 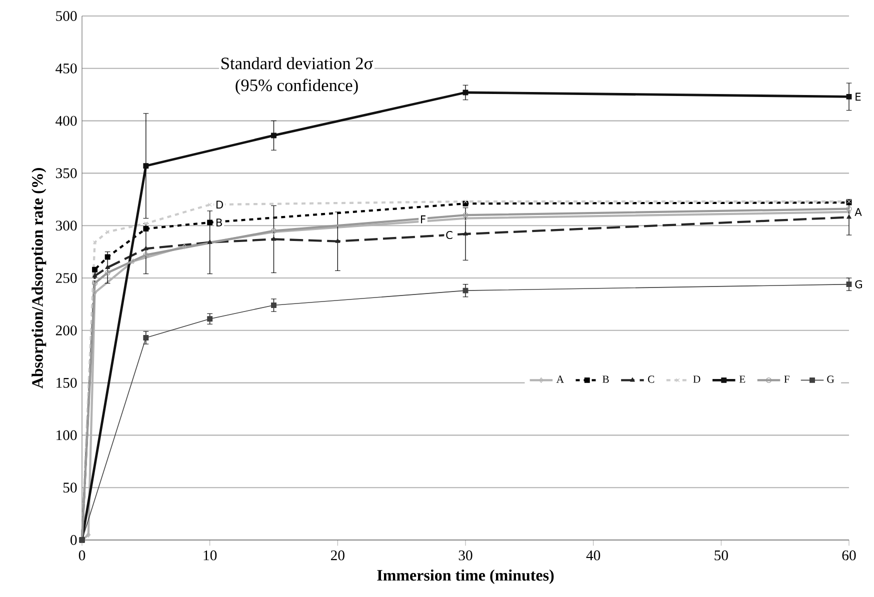 What do you see at coordinates (66, 121) in the screenshot?
I see `y-tick-label: 400` at bounding box center [66, 121].